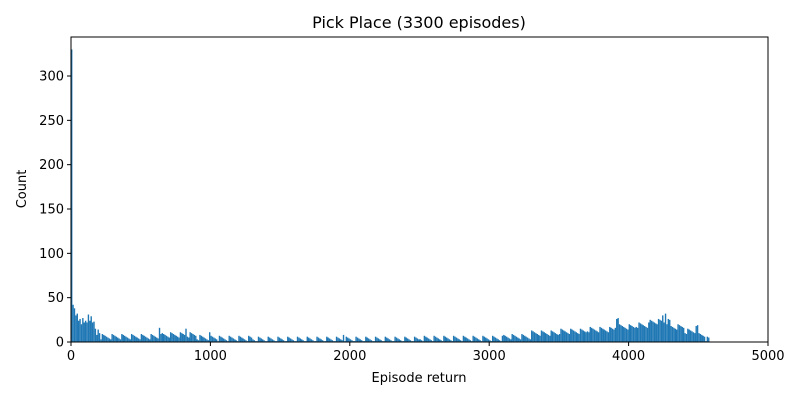 This screenshot has height=404, width=800. I want to click on y-tick-label: 100, so click(51, 254).